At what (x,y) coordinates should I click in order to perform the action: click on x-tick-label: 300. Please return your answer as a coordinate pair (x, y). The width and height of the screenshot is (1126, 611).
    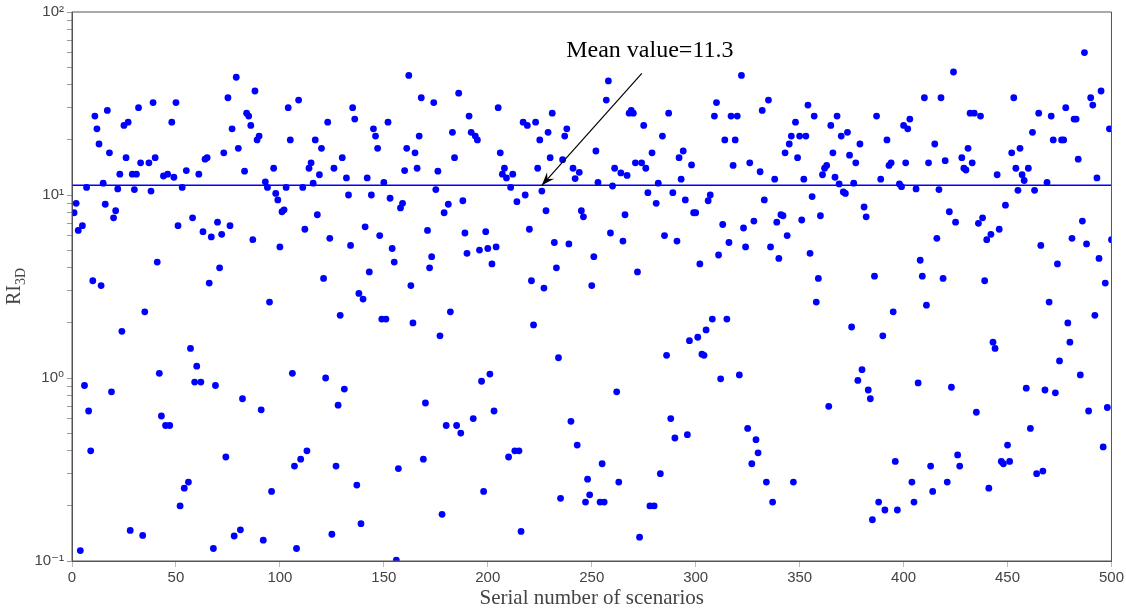
    Looking at the image, I should click on (696, 577).